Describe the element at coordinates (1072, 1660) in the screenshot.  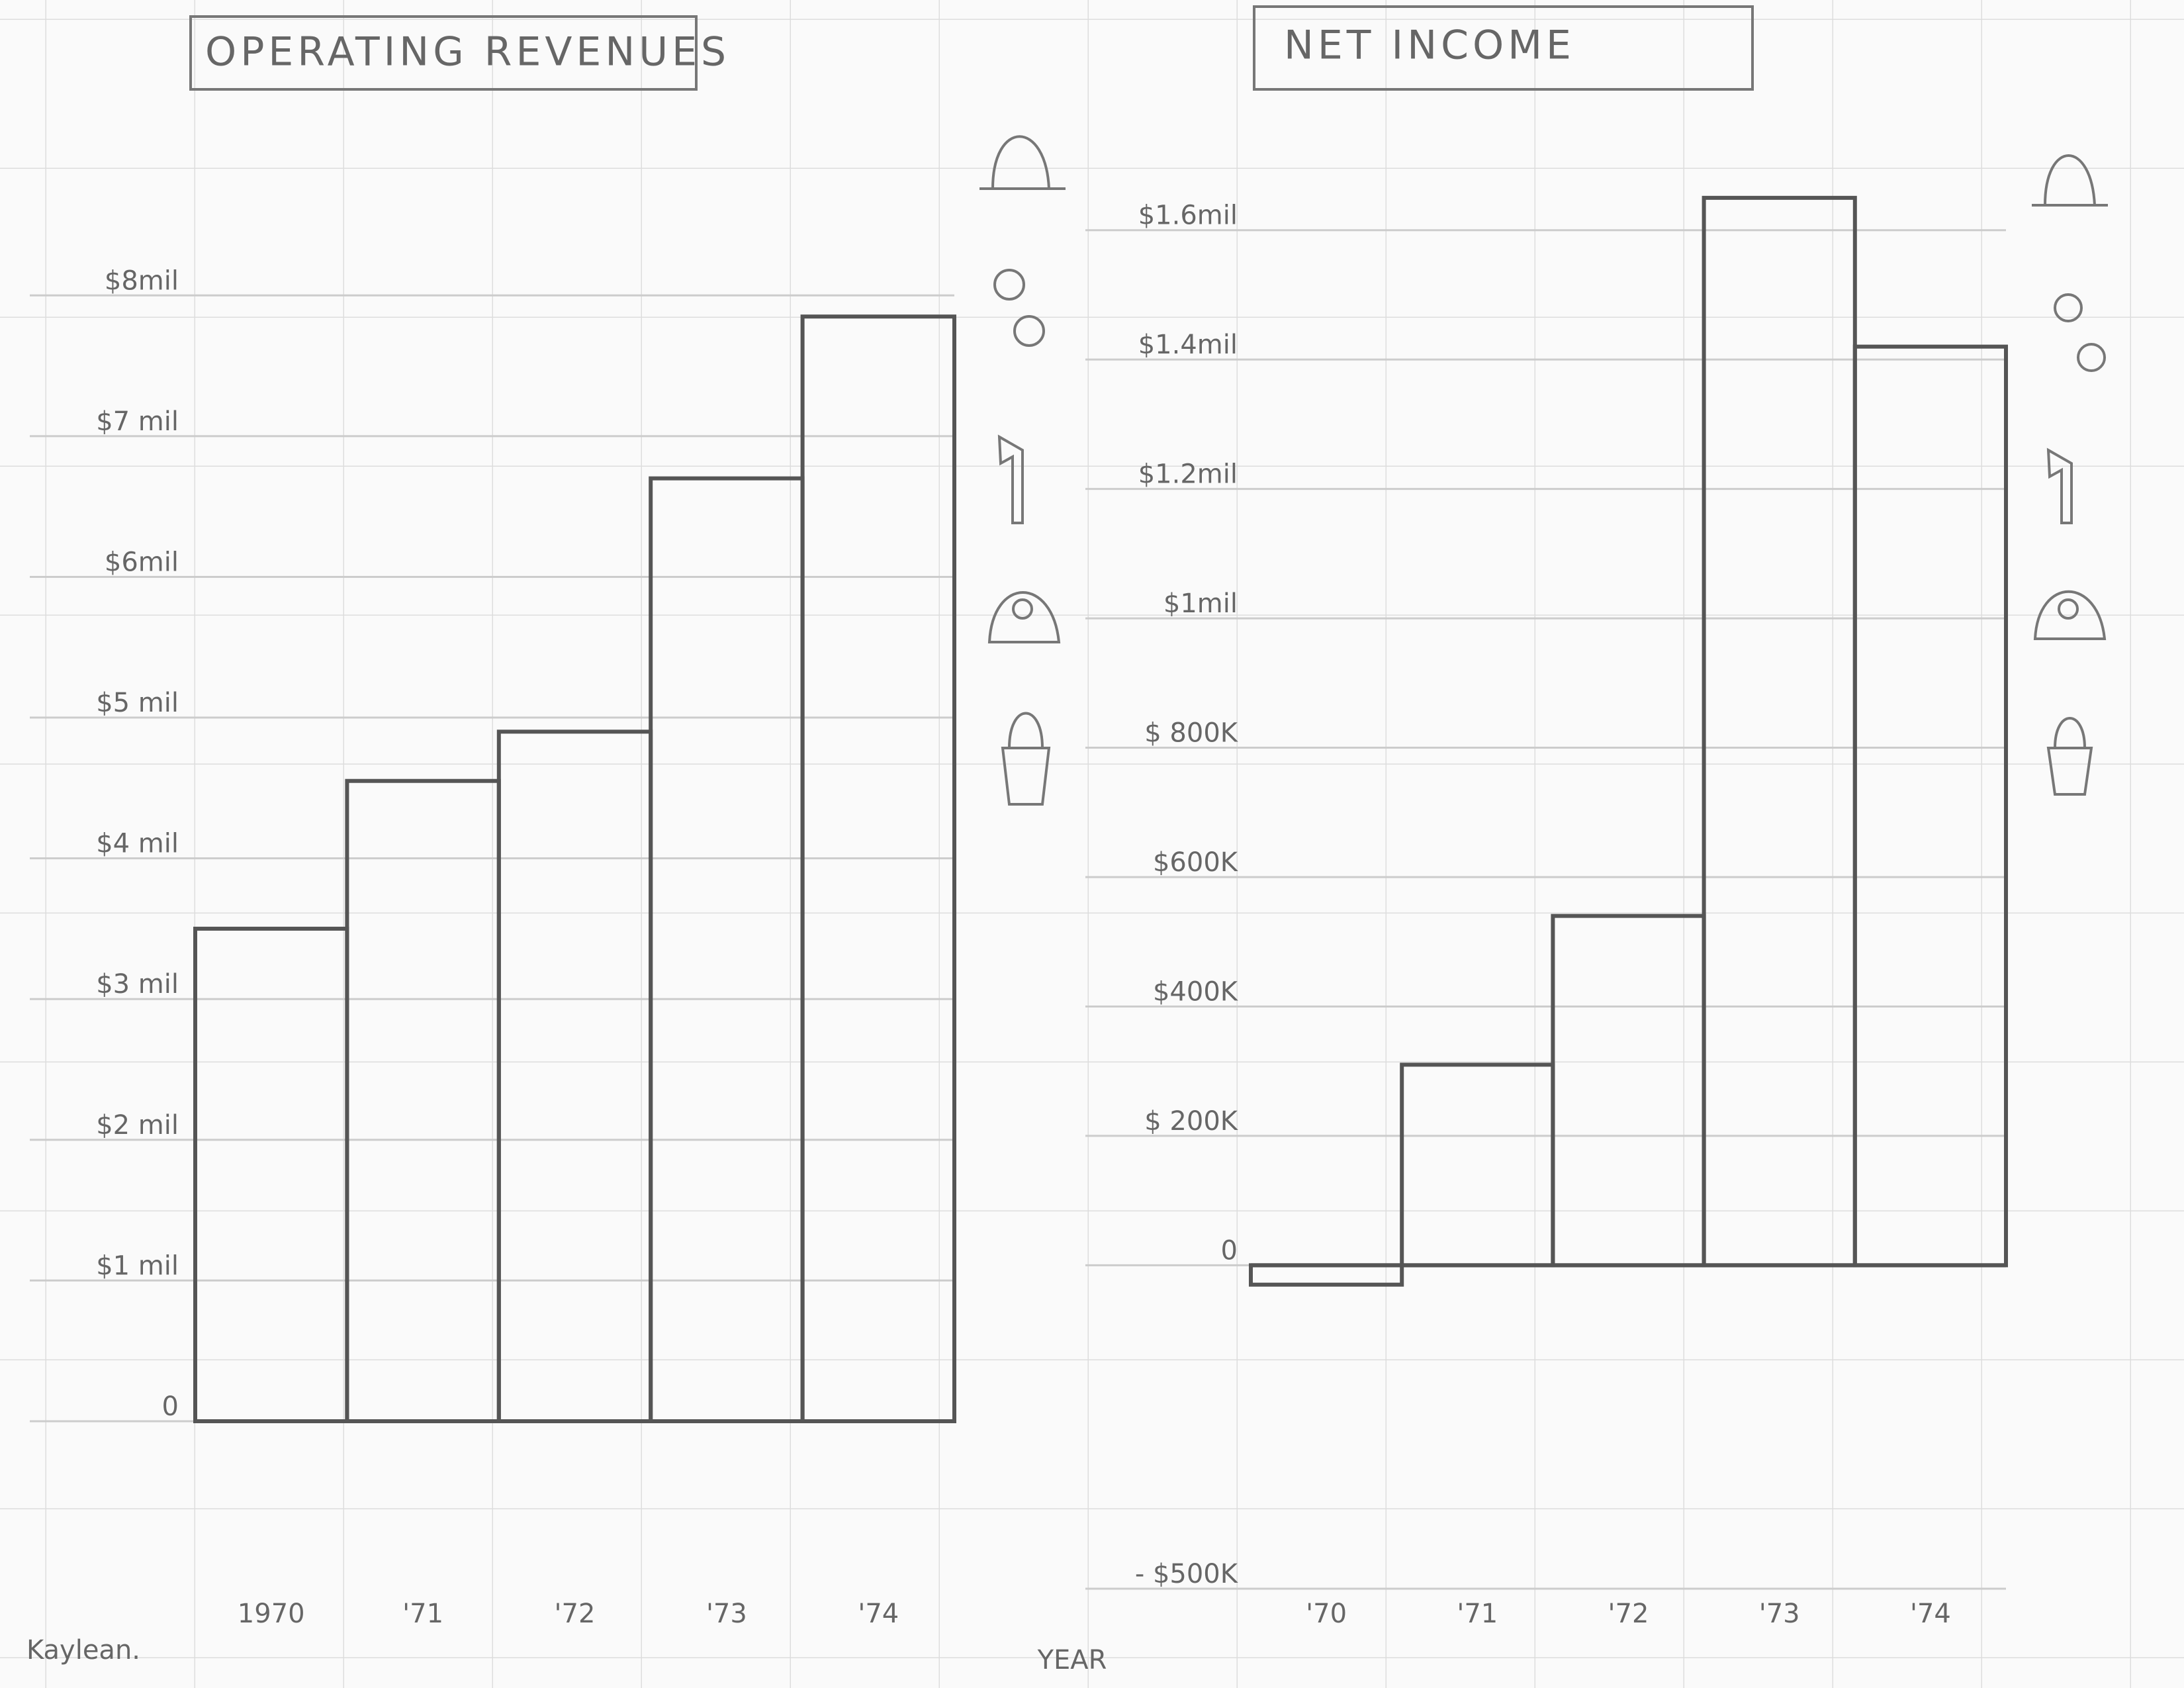
I see `x-axis-label: YEAR` at that location.